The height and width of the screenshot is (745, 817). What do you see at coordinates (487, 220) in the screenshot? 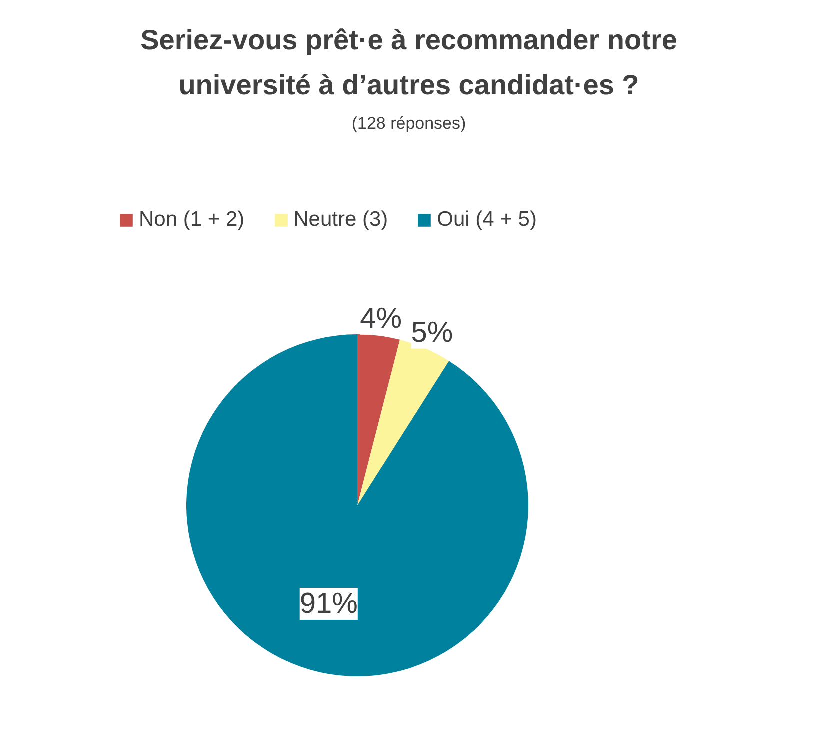
I see `legend-label: Oui (4 + 5)` at bounding box center [487, 220].